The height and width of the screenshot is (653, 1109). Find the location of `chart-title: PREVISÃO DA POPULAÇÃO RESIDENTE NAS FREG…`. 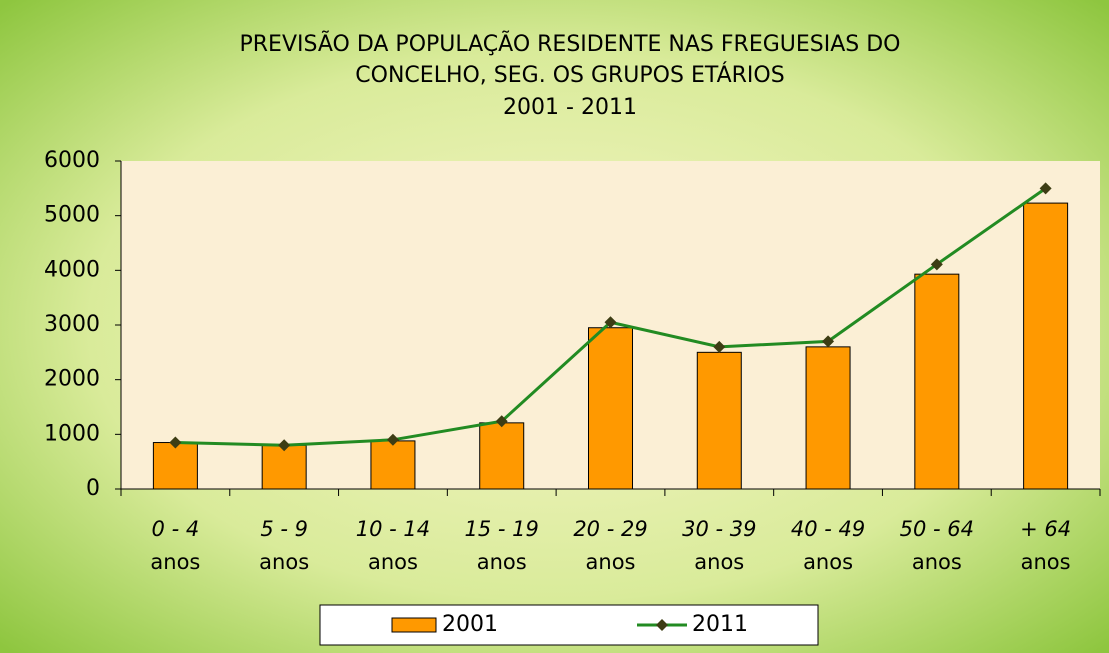

chart-title: PREVISÃO DA POPULAÇÃO RESIDENTE NAS FREG… is located at coordinates (570, 43).